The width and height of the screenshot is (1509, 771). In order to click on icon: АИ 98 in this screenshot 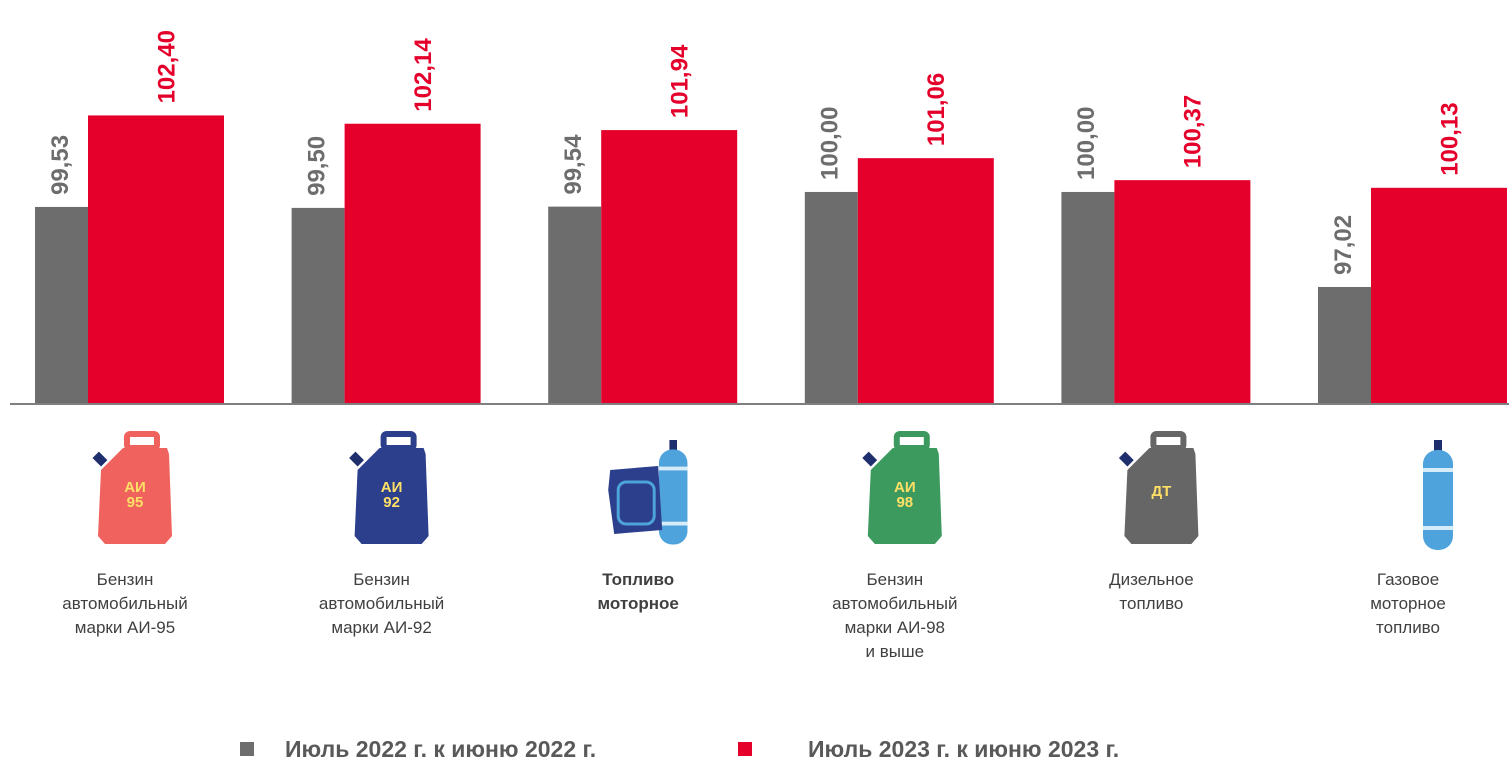, I will do `click(902, 487)`.